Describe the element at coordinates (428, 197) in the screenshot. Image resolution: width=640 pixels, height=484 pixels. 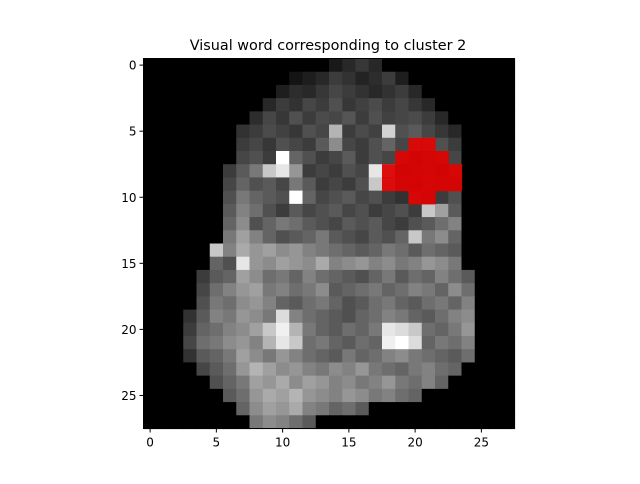
I see `highlight-cell` at that location.